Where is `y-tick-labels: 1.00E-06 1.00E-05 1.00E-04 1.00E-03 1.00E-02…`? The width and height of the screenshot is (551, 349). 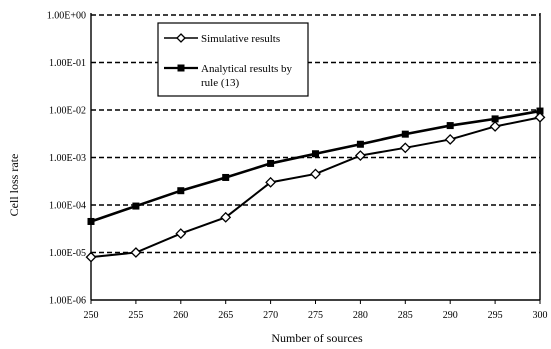
y-tick-labels: 1.00E-06 1.00E-05 1.00E-04 1.00E-03 1.00E-02… is located at coordinates (66, 159).